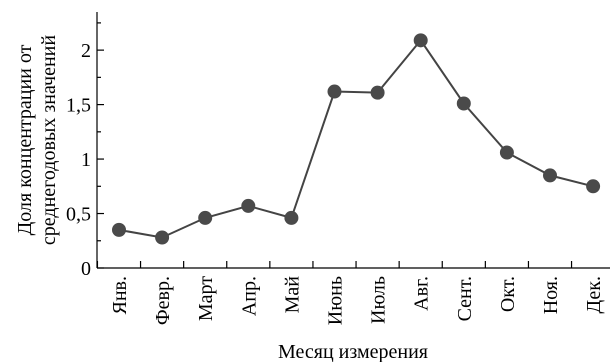 The image size is (613, 362). Describe the element at coordinates (465, 298) in the screenshot. I see `x-tick-label: Сент.` at that location.